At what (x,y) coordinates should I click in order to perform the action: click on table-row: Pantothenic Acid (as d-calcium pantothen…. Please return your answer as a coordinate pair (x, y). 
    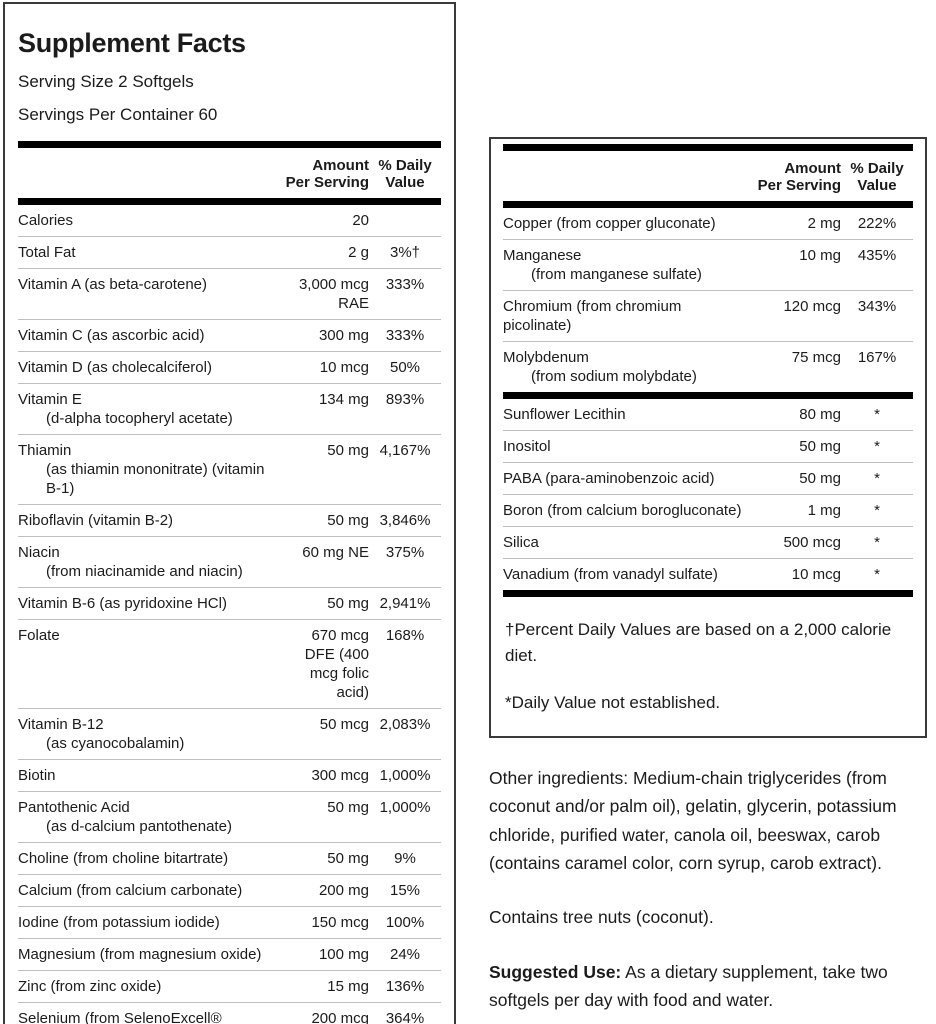
    Looking at the image, I should click on (229, 817).